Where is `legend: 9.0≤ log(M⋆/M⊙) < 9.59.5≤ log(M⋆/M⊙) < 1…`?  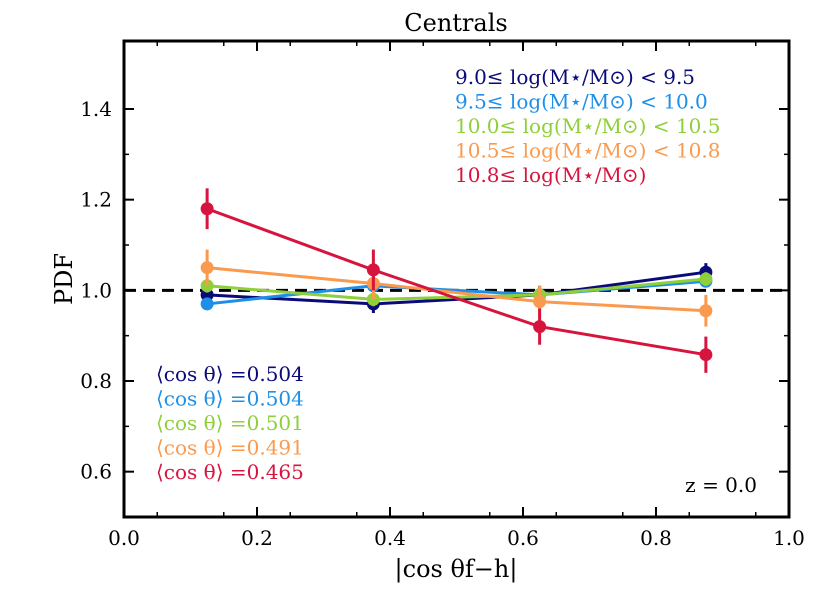
legend: 9.0≤ log(M⋆/M⊙) < 9.59.5≤ log(M⋆/M⊙) < 1… is located at coordinates (587, 126).